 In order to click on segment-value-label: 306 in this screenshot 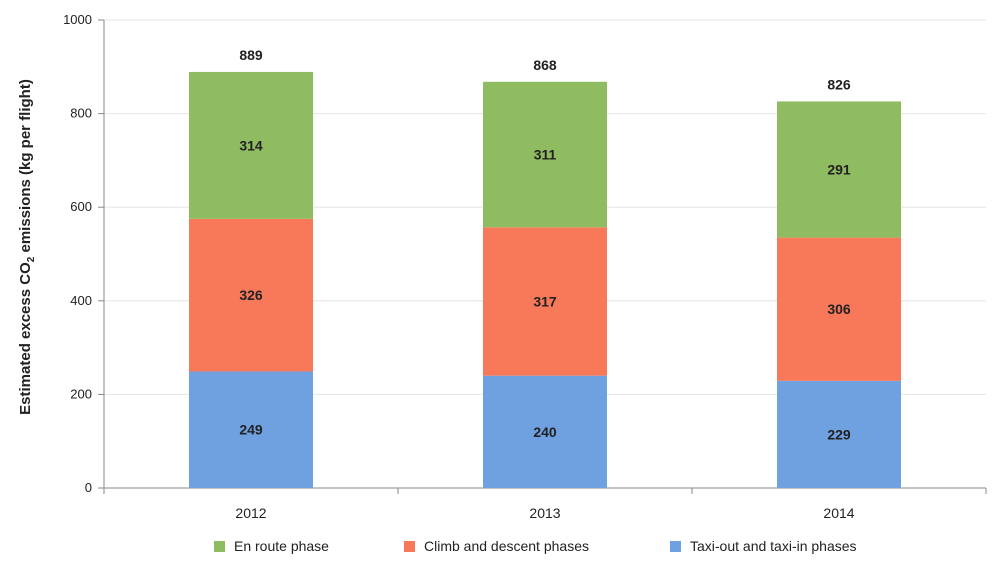, I will do `click(839, 309)`.